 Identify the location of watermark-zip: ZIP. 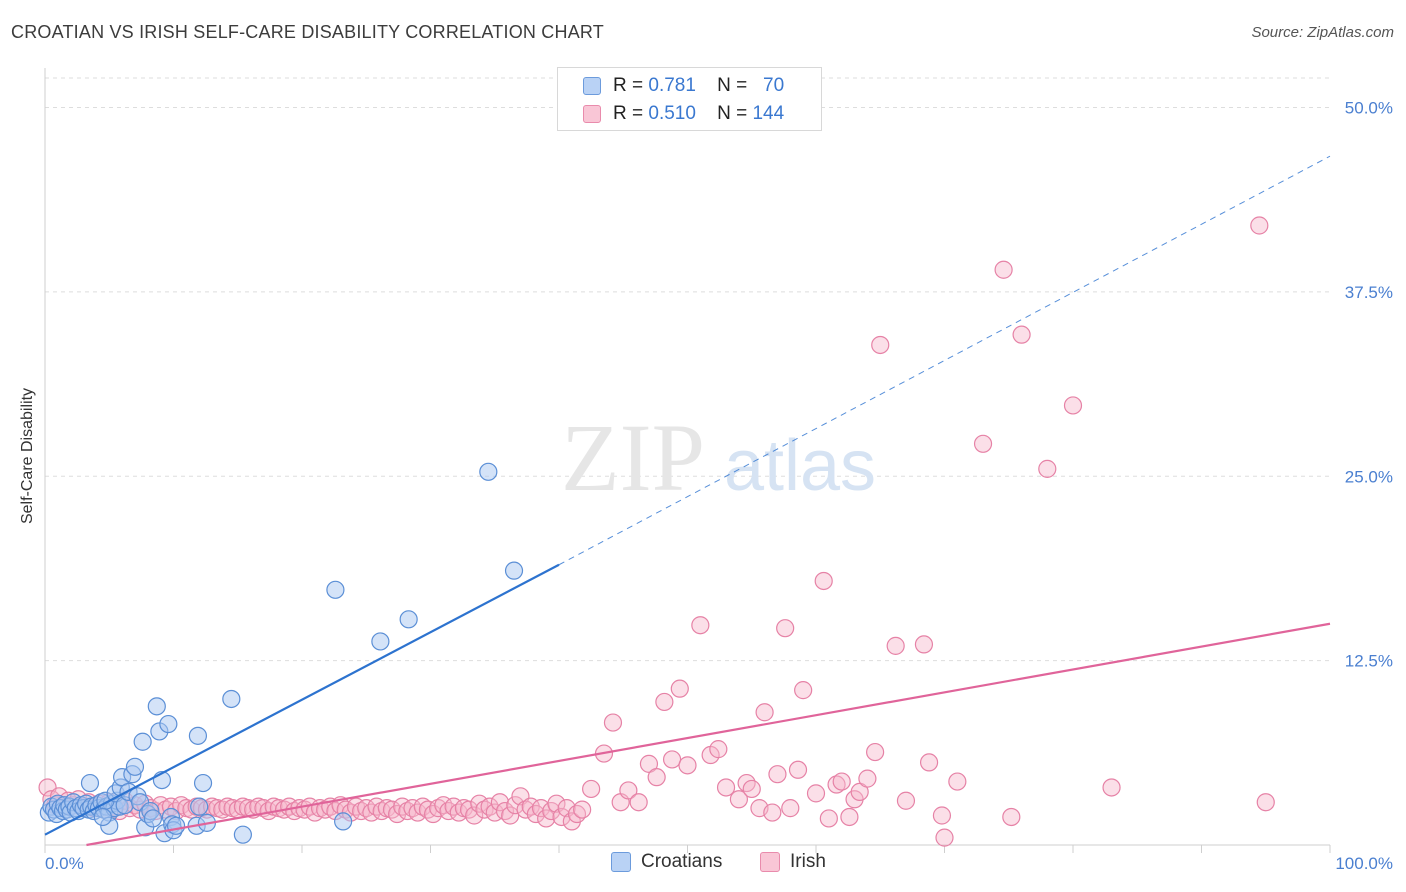
(633, 457).